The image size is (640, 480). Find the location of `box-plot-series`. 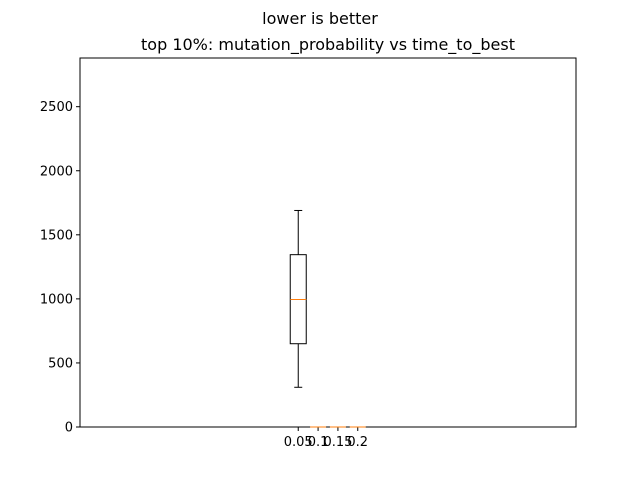

box-plot-series is located at coordinates (327, 318).